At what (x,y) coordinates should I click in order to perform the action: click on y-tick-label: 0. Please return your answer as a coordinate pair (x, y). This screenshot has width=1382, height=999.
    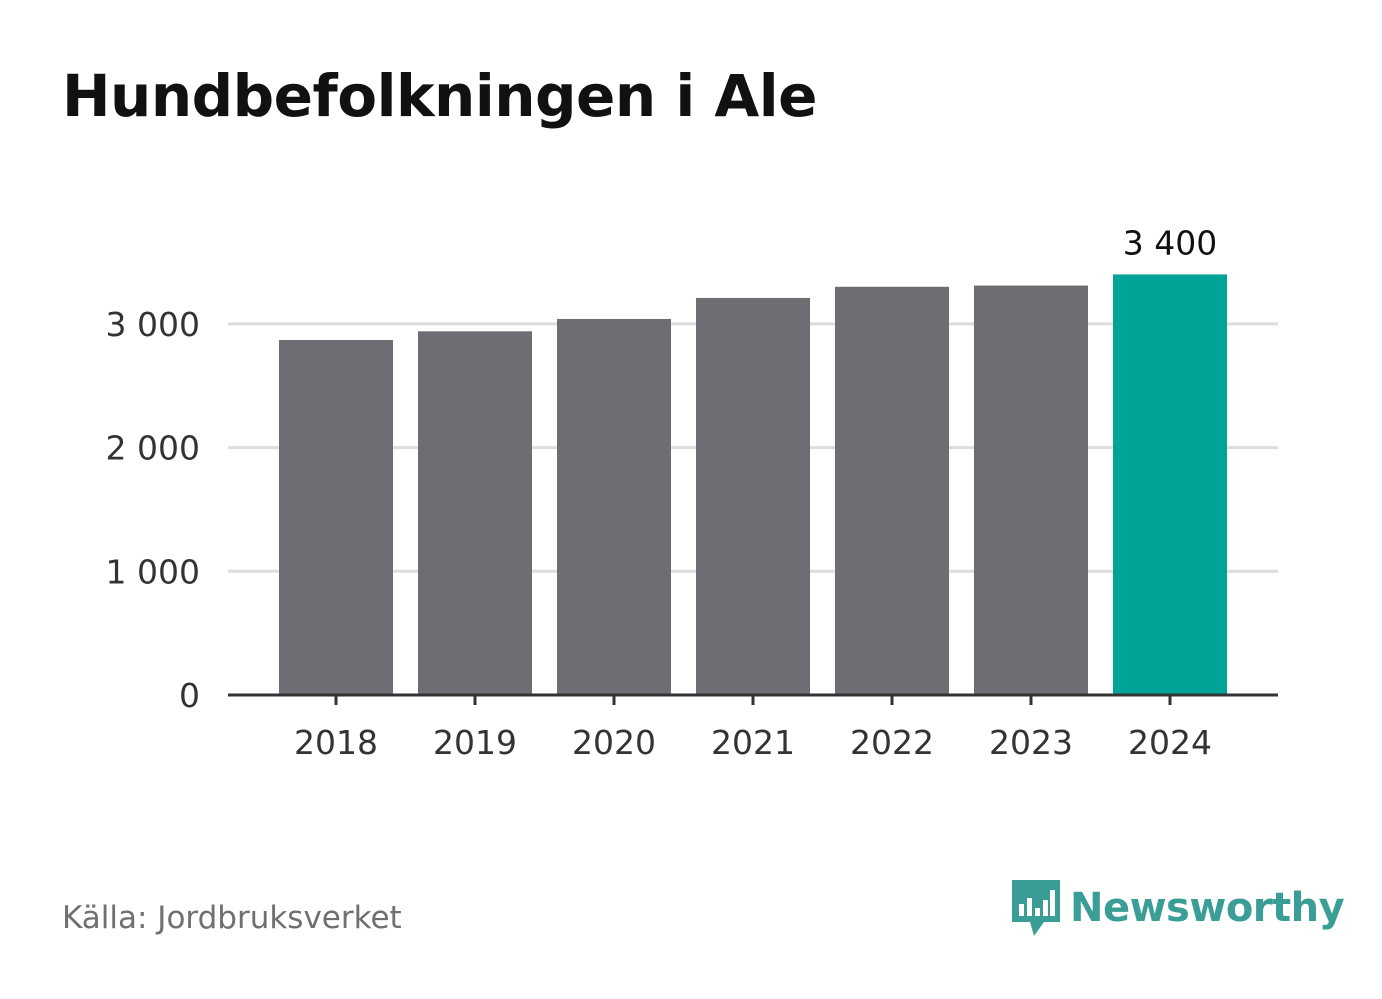
    Looking at the image, I should click on (189, 695).